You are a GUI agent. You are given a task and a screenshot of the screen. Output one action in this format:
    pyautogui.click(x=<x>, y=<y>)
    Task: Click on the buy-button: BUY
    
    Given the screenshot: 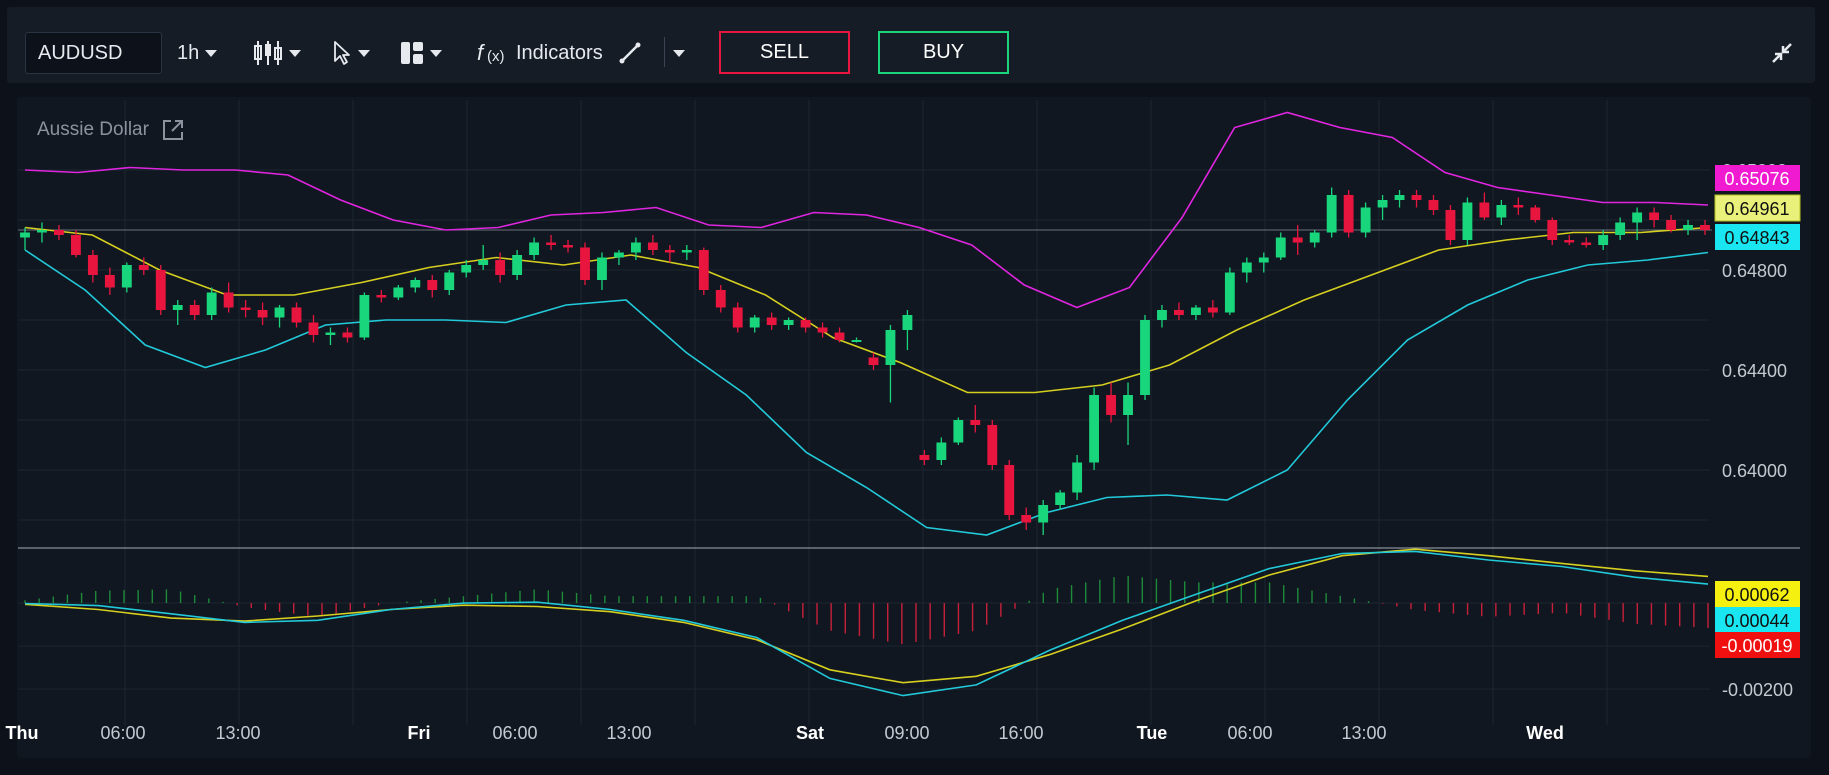 What is the action you would take?
    pyautogui.click(x=943, y=52)
    